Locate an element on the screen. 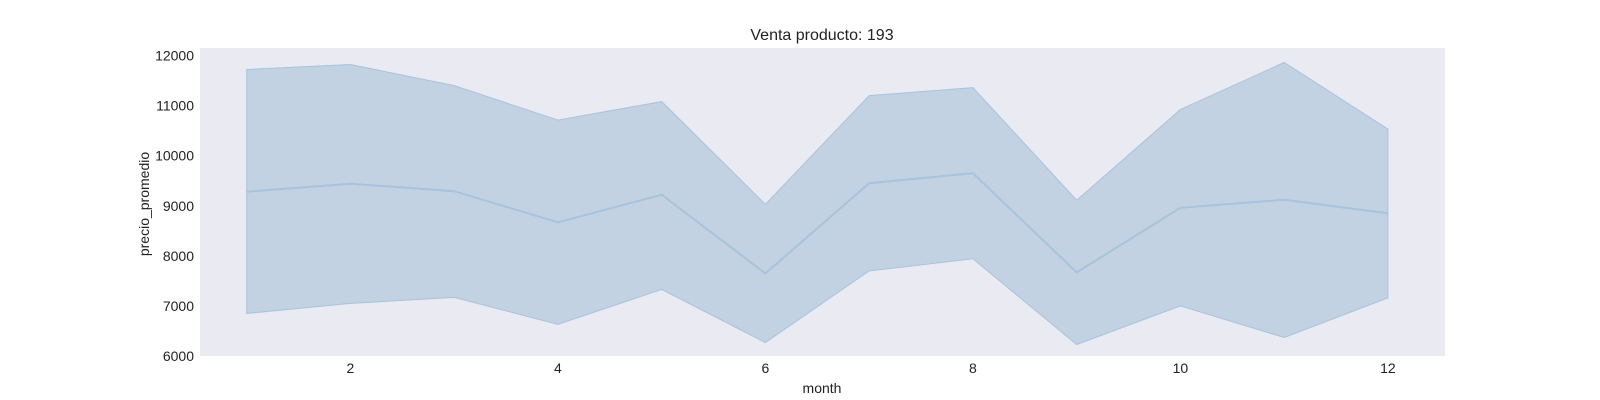 This screenshot has width=1600, height=400. y-tick-labels: 6000 7000 8000 9000 10000 11000 12000 is located at coordinates (174, 206).